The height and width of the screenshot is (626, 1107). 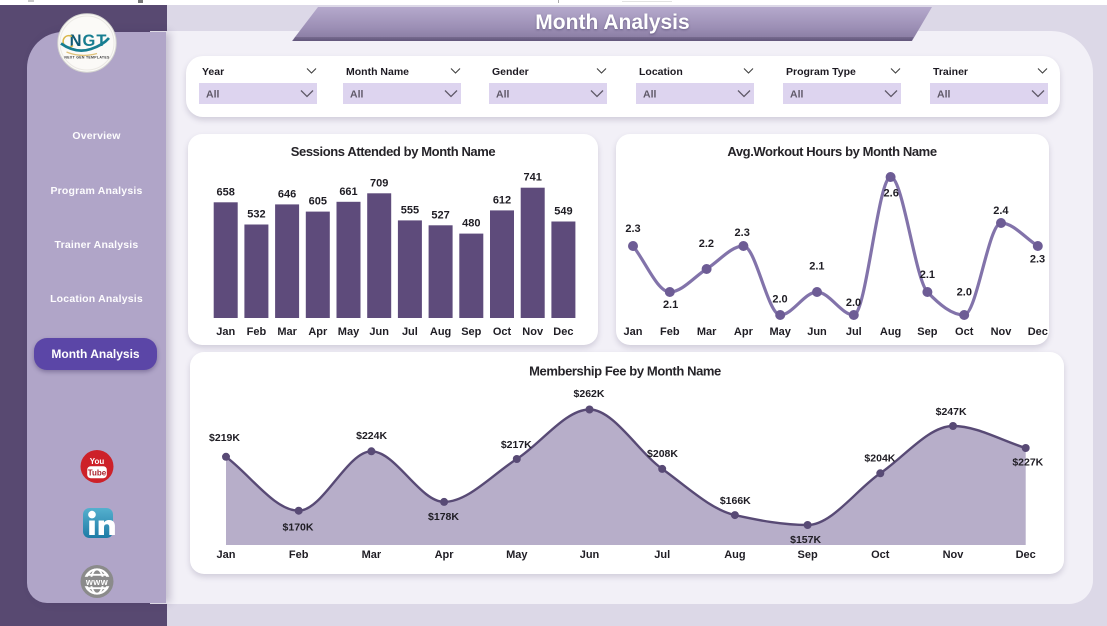 What do you see at coordinates (440, 215) in the screenshot?
I see `svg-text: 527` at bounding box center [440, 215].